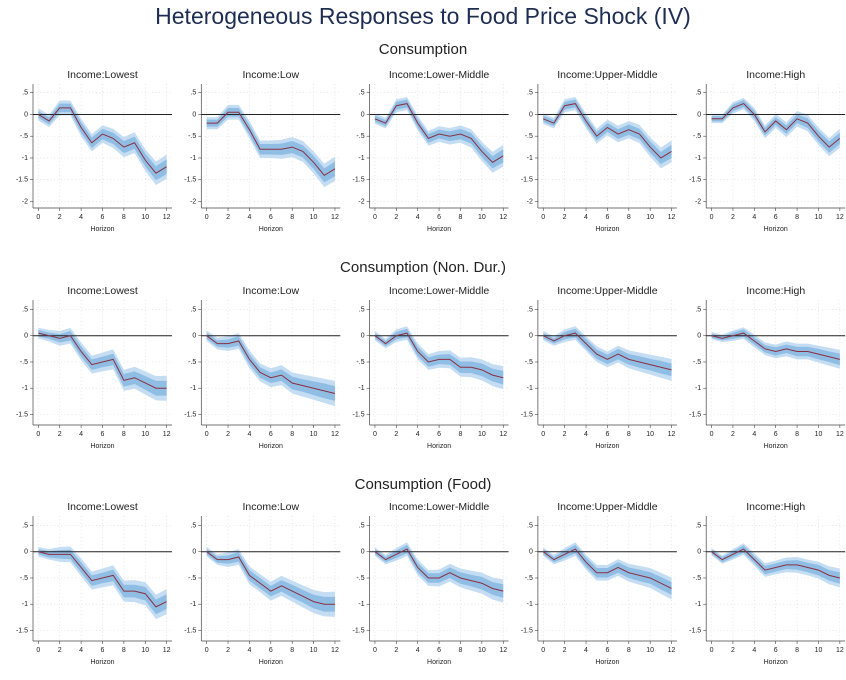 The height and width of the screenshot is (680, 846). I want to click on section-title: Consumption (Non. Dur.), so click(423, 267).